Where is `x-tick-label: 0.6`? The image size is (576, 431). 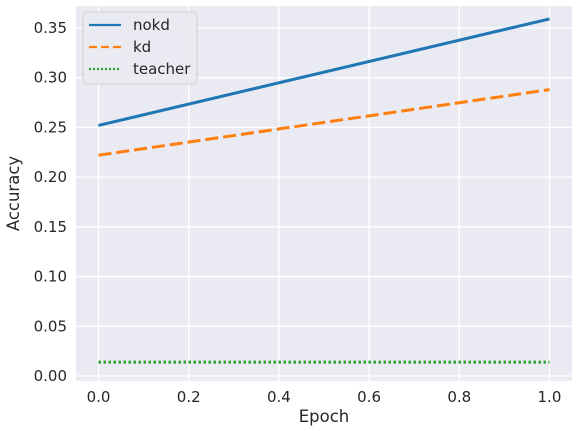 x-tick-label: 0.6 is located at coordinates (369, 397).